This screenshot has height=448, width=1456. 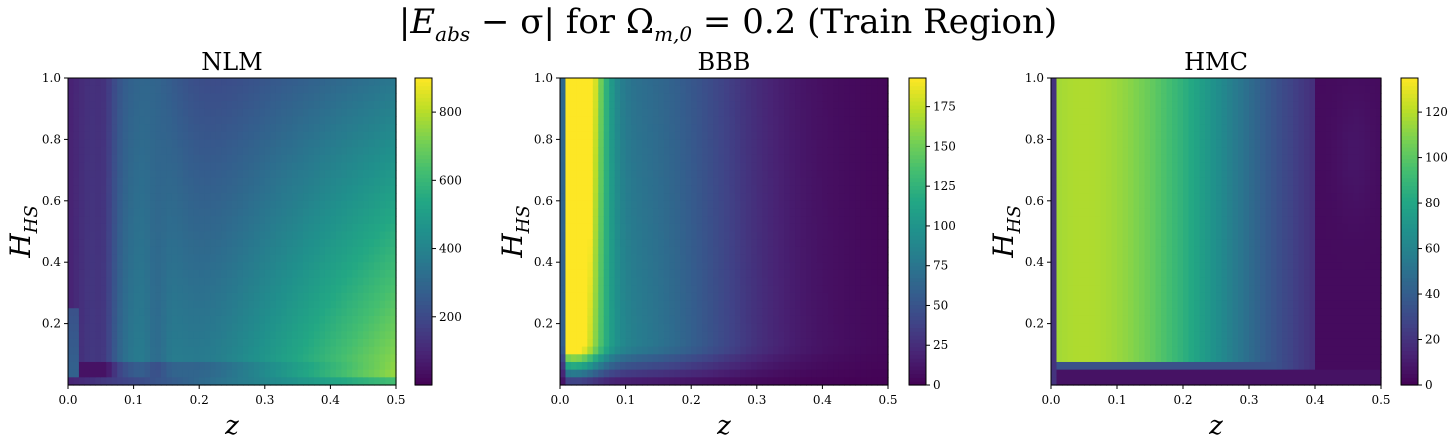 I want to click on suptitle-omega-sub: m,0, so click(x=673, y=33).